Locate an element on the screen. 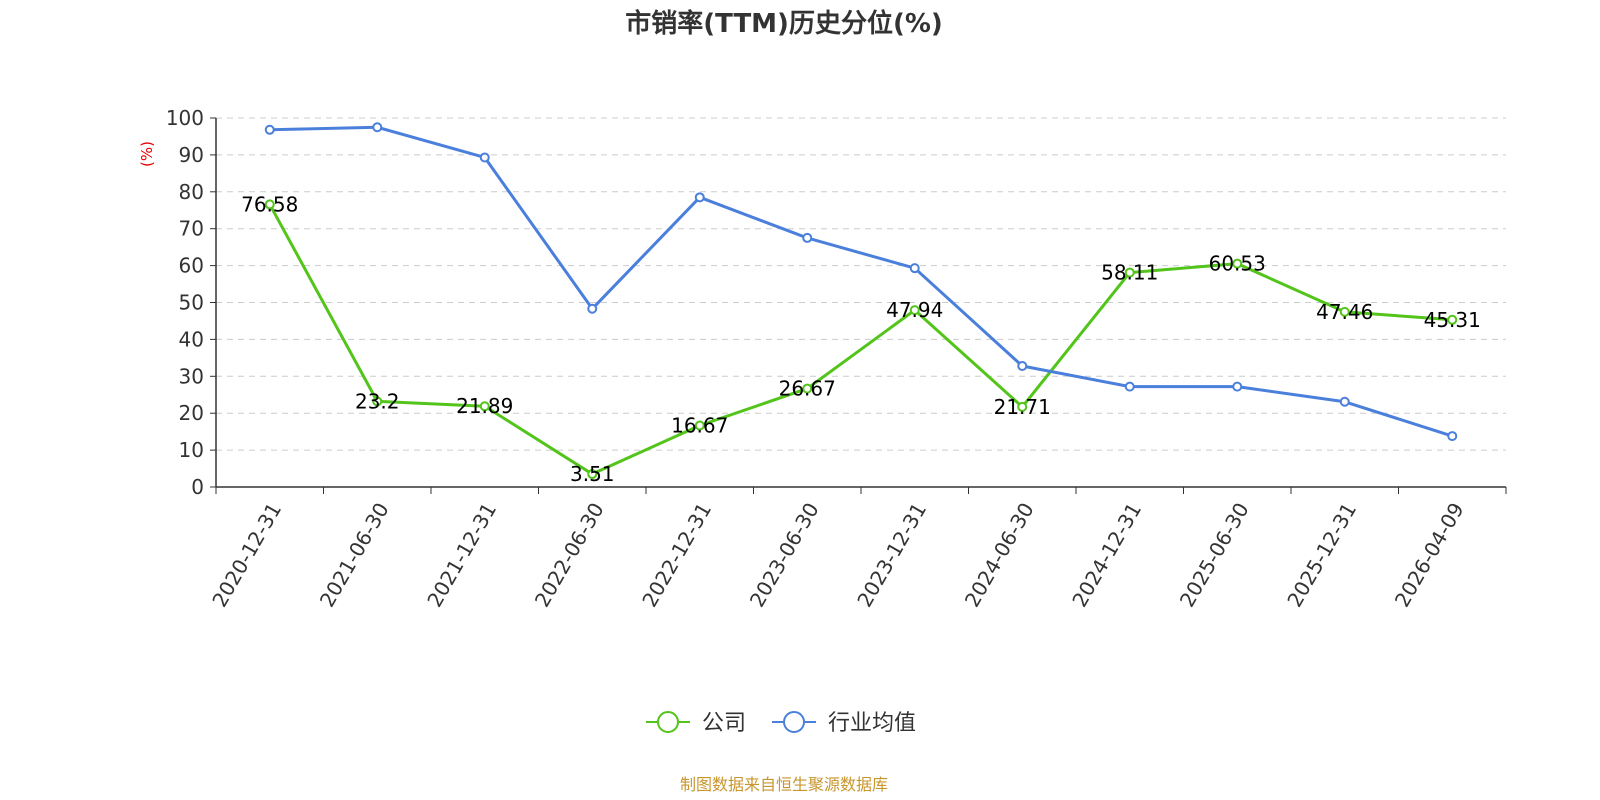 This screenshot has height=800, width=1600. y-tick-label: 50 is located at coordinates (191, 303).